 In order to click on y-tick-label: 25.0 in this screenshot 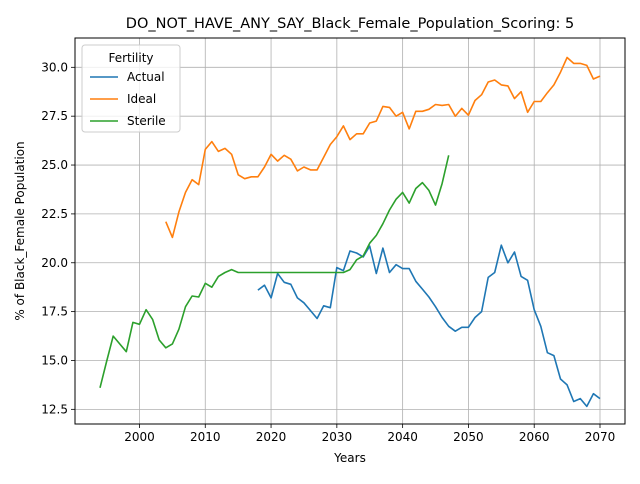, I will do `click(54, 165)`.